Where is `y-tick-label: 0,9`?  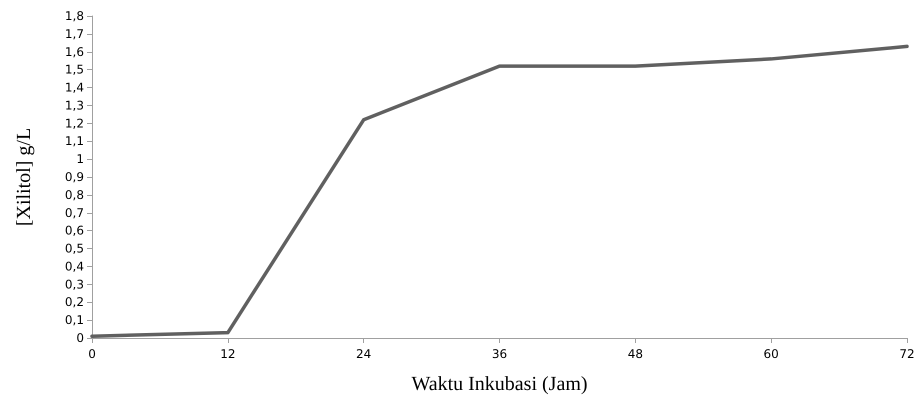
y-tick-label: 0,9 is located at coordinates (74, 177).